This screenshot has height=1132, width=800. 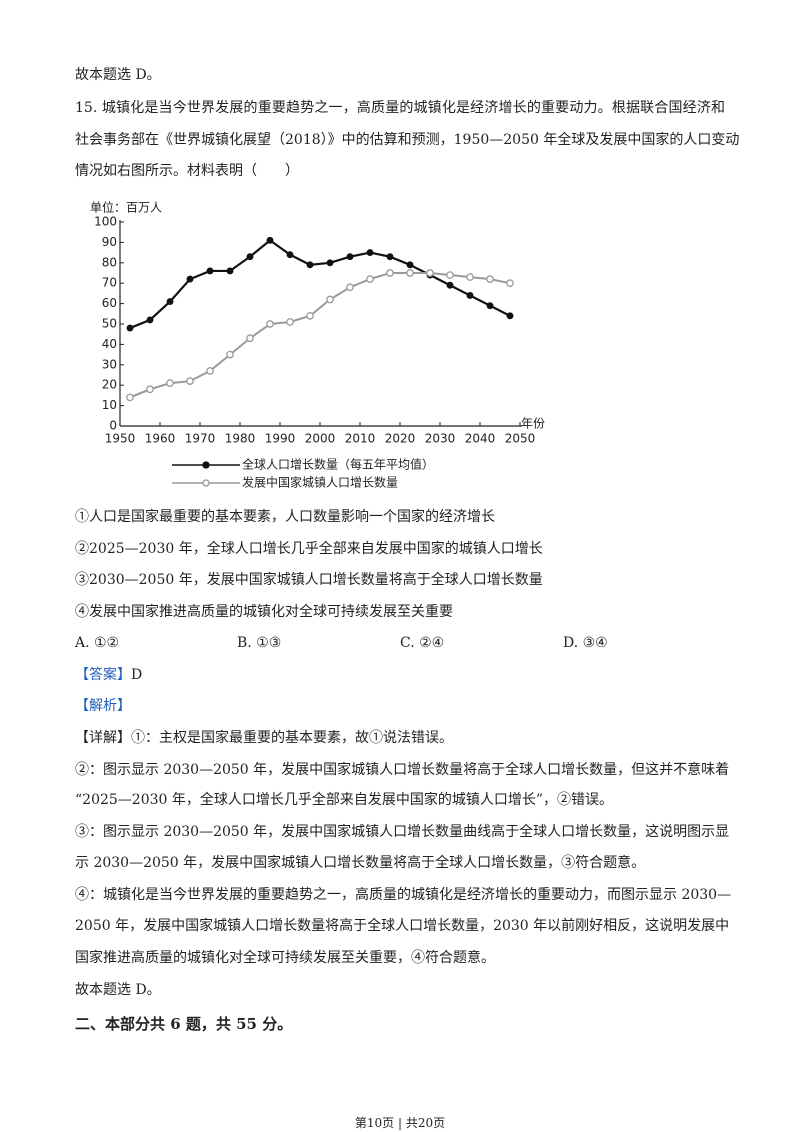 What do you see at coordinates (285, 958) in the screenshot?
I see `detail-line: 国家推进高质量的城镇化对全球可持续发展至关重要，④符合题意。` at bounding box center [285, 958].